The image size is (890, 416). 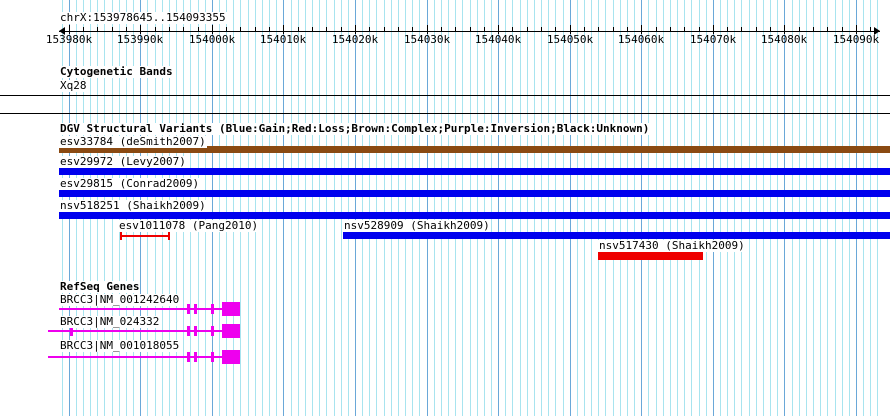 What do you see at coordinates (130, 183) in the screenshot?
I see `track-label-esv29815: esv29815 (Conrad2009)` at bounding box center [130, 183].